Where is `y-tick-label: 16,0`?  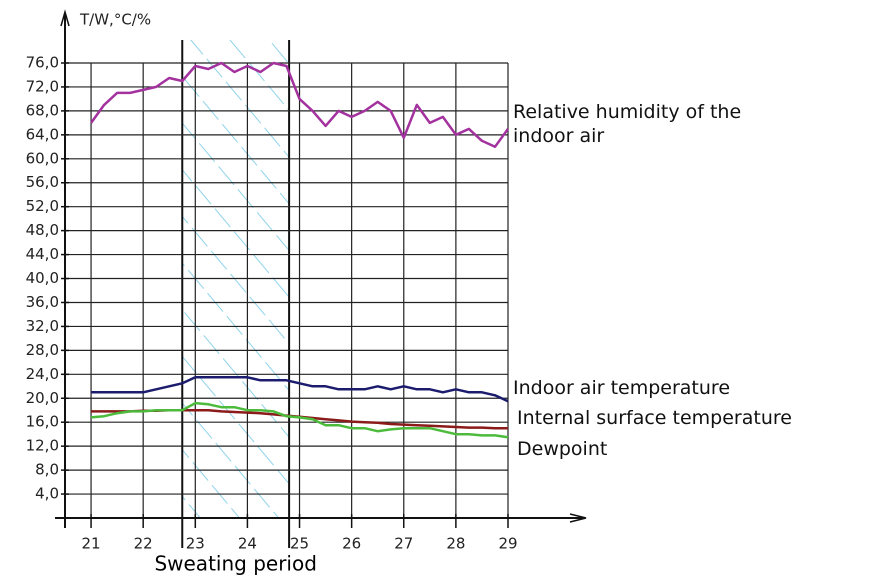
y-tick-label: 16,0 is located at coordinates (42, 422).